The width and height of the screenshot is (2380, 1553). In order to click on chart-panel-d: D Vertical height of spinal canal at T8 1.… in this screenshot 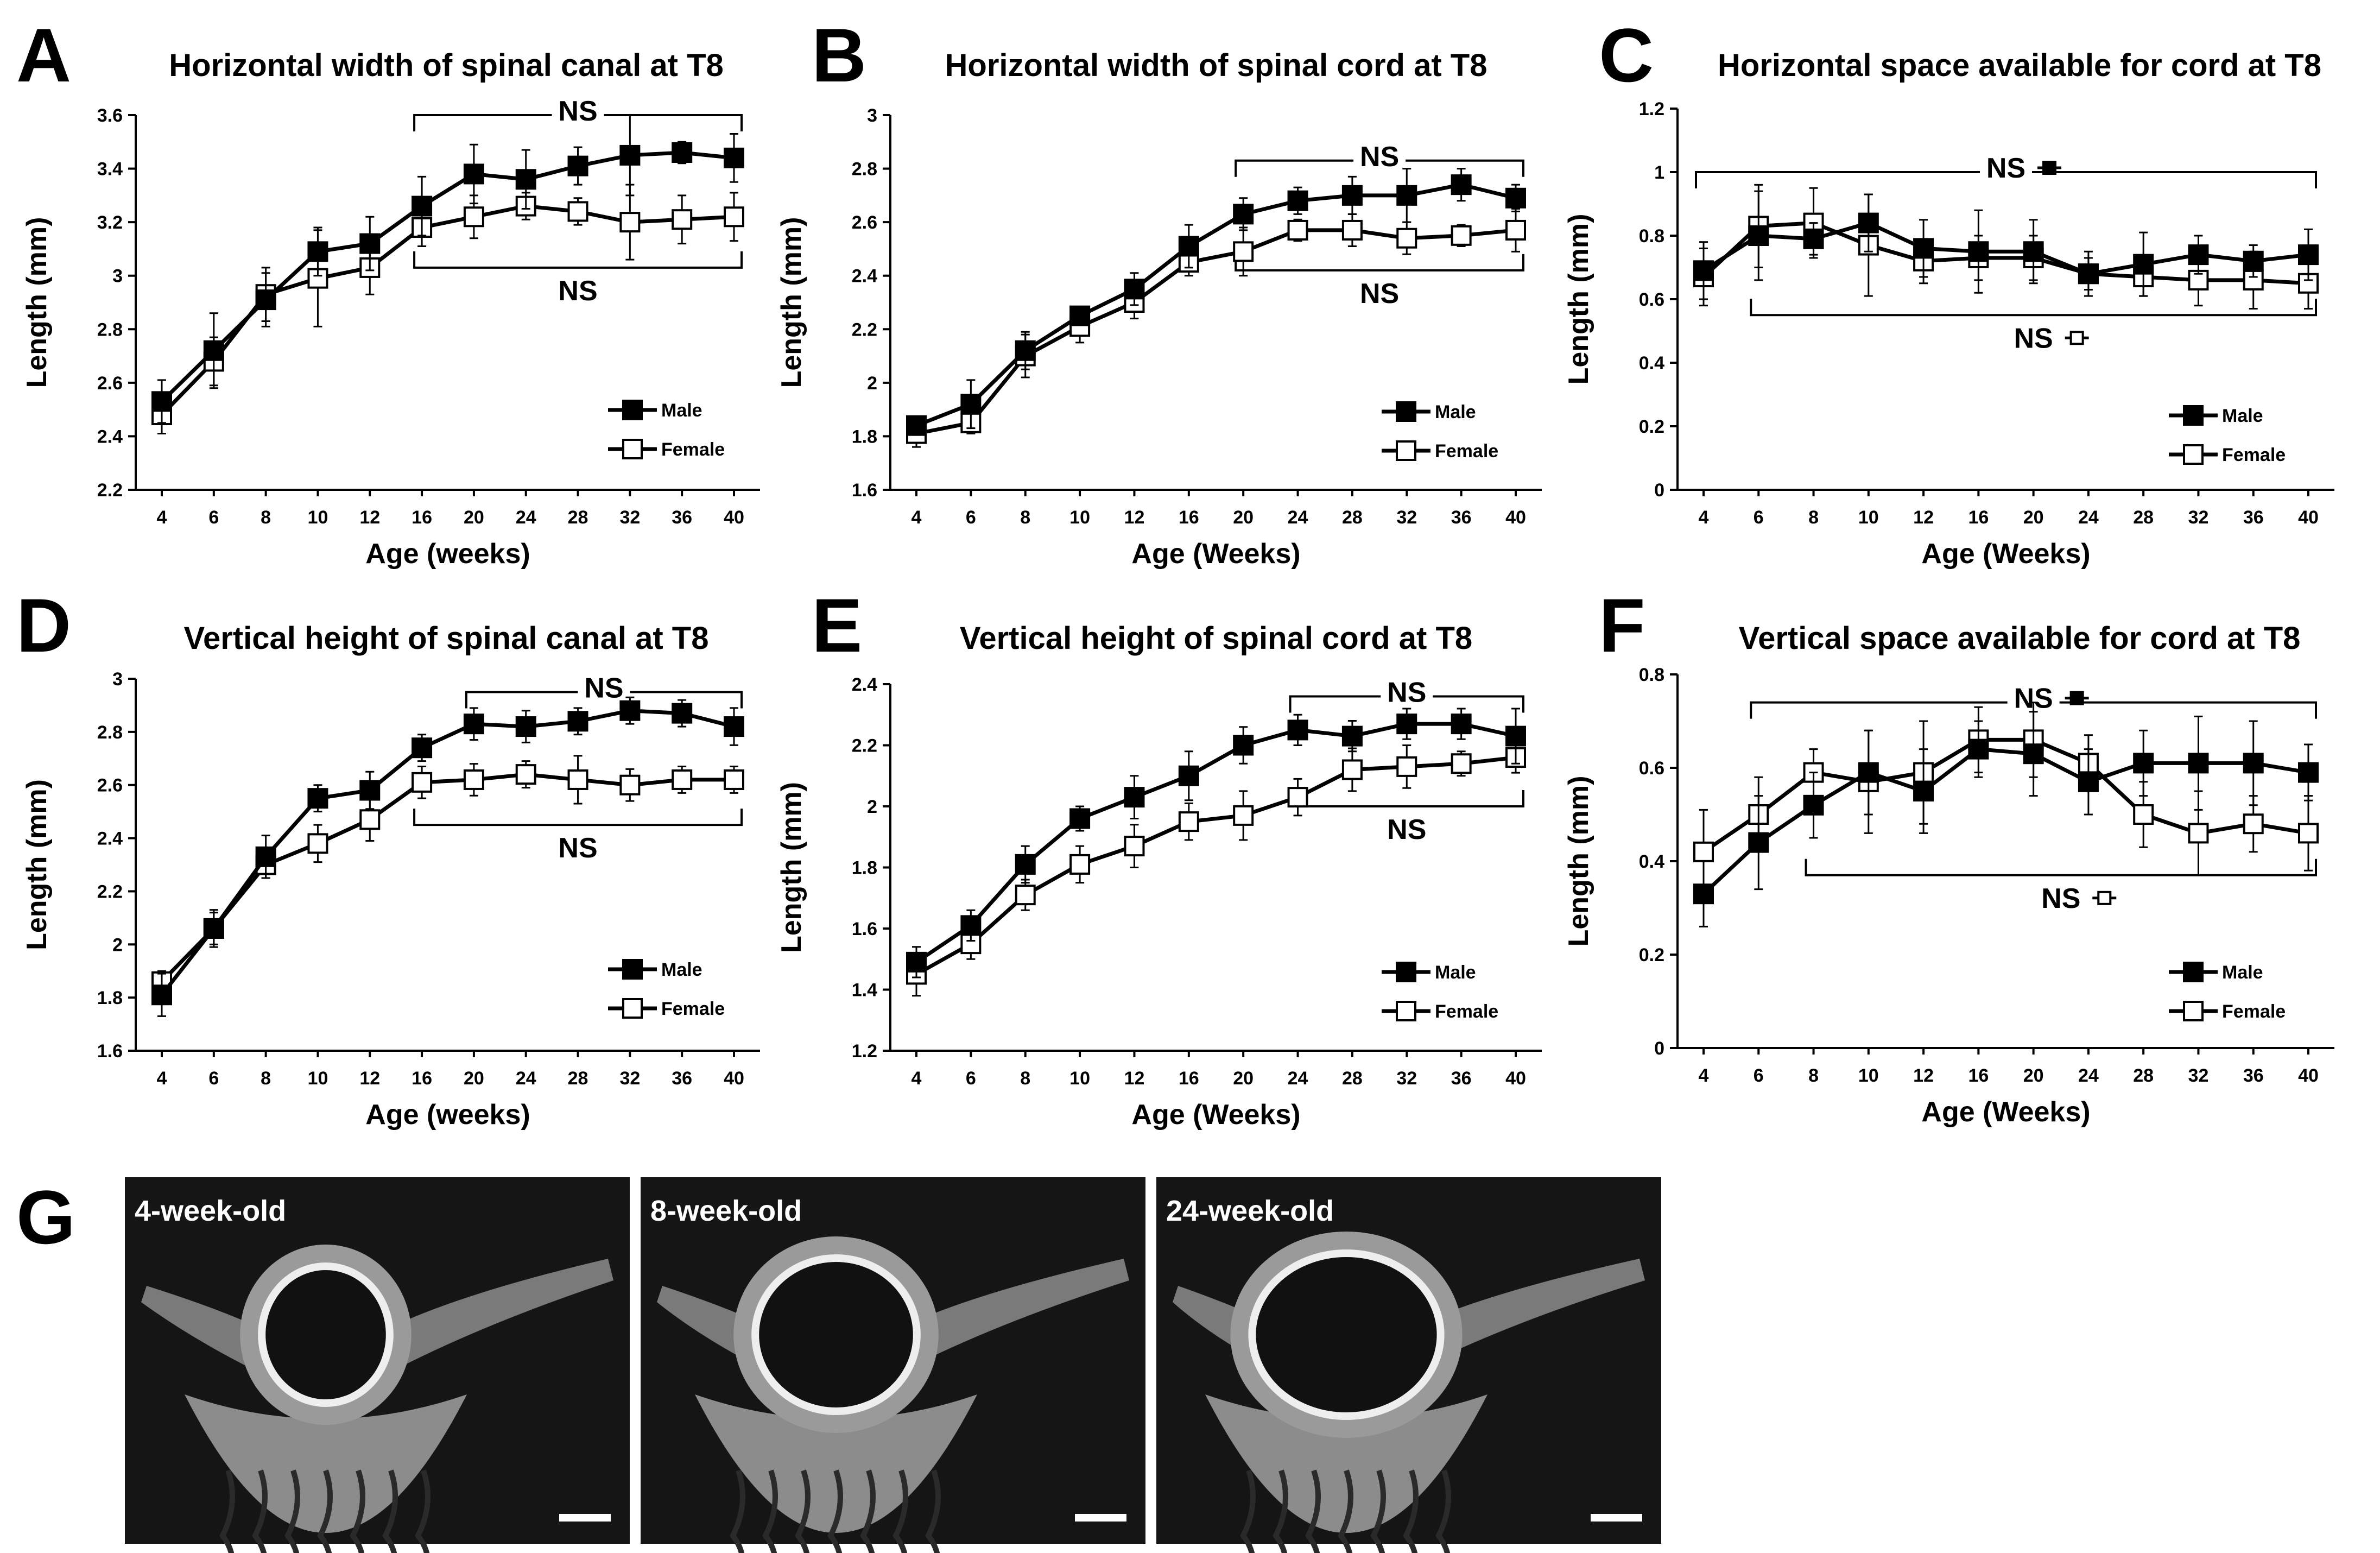, I will do `click(388, 857)`.